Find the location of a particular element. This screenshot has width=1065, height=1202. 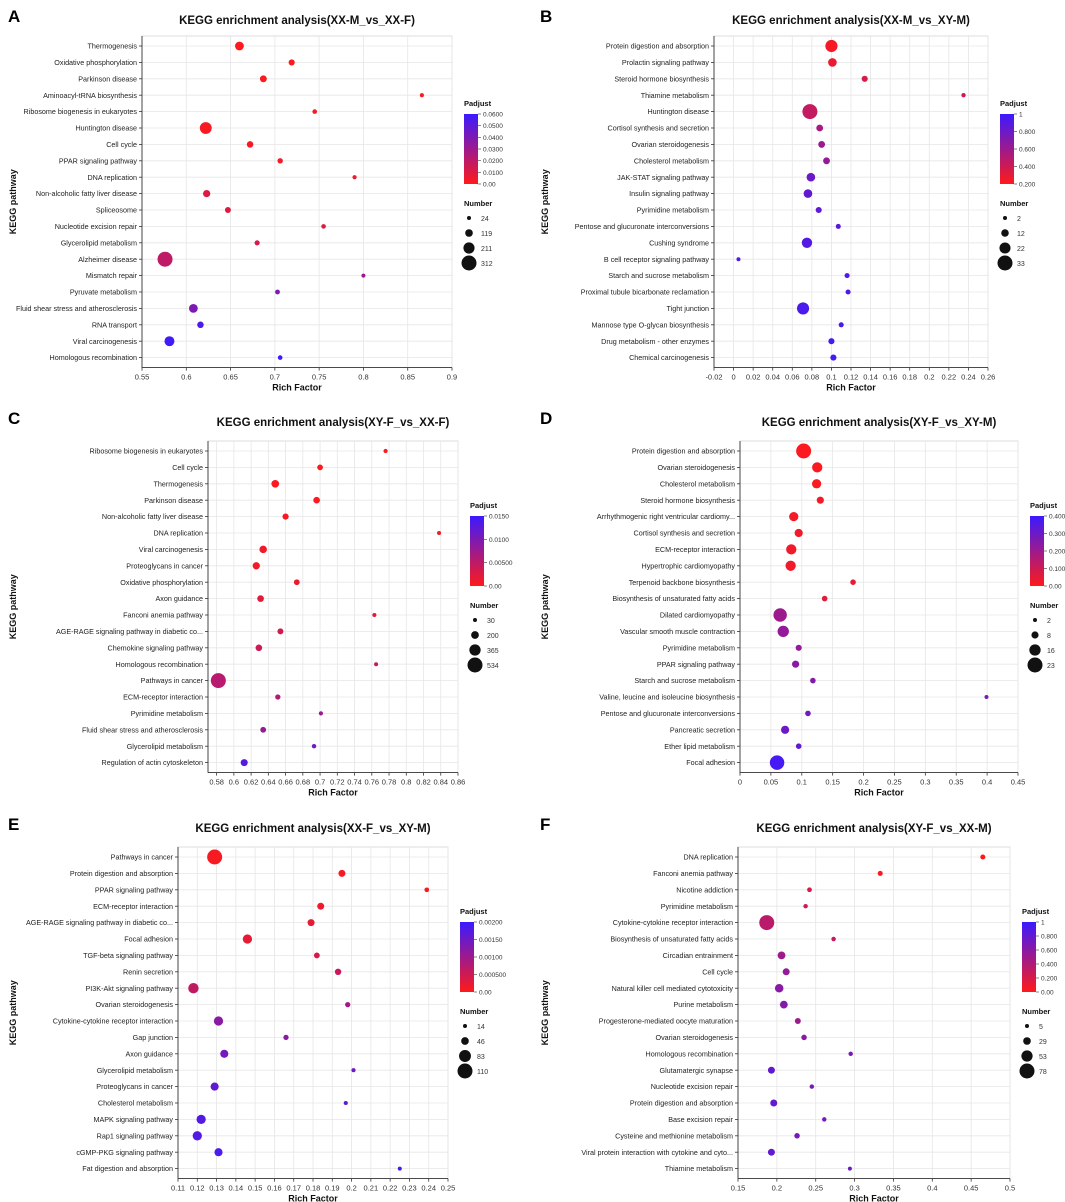

x-tick-label: 0.1 is located at coordinates (802, 782).